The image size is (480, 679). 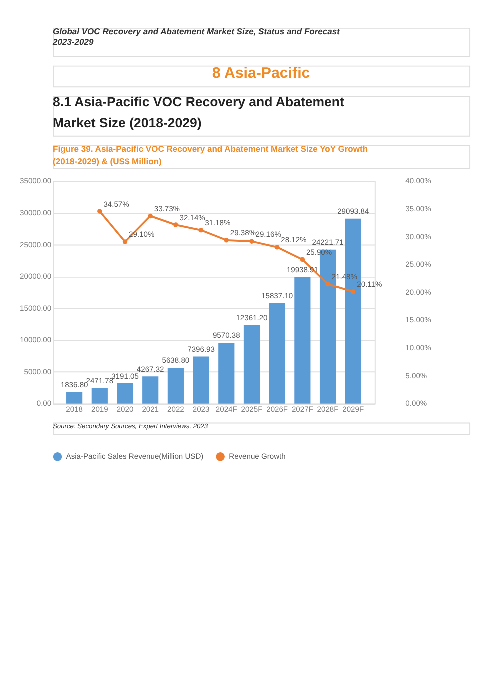 What do you see at coordinates (199, 112) in the screenshot?
I see `text: 8.1 Asia-Pacific VOC Recovery and Abatement Market Size (2018-2029)` at bounding box center [199, 112].